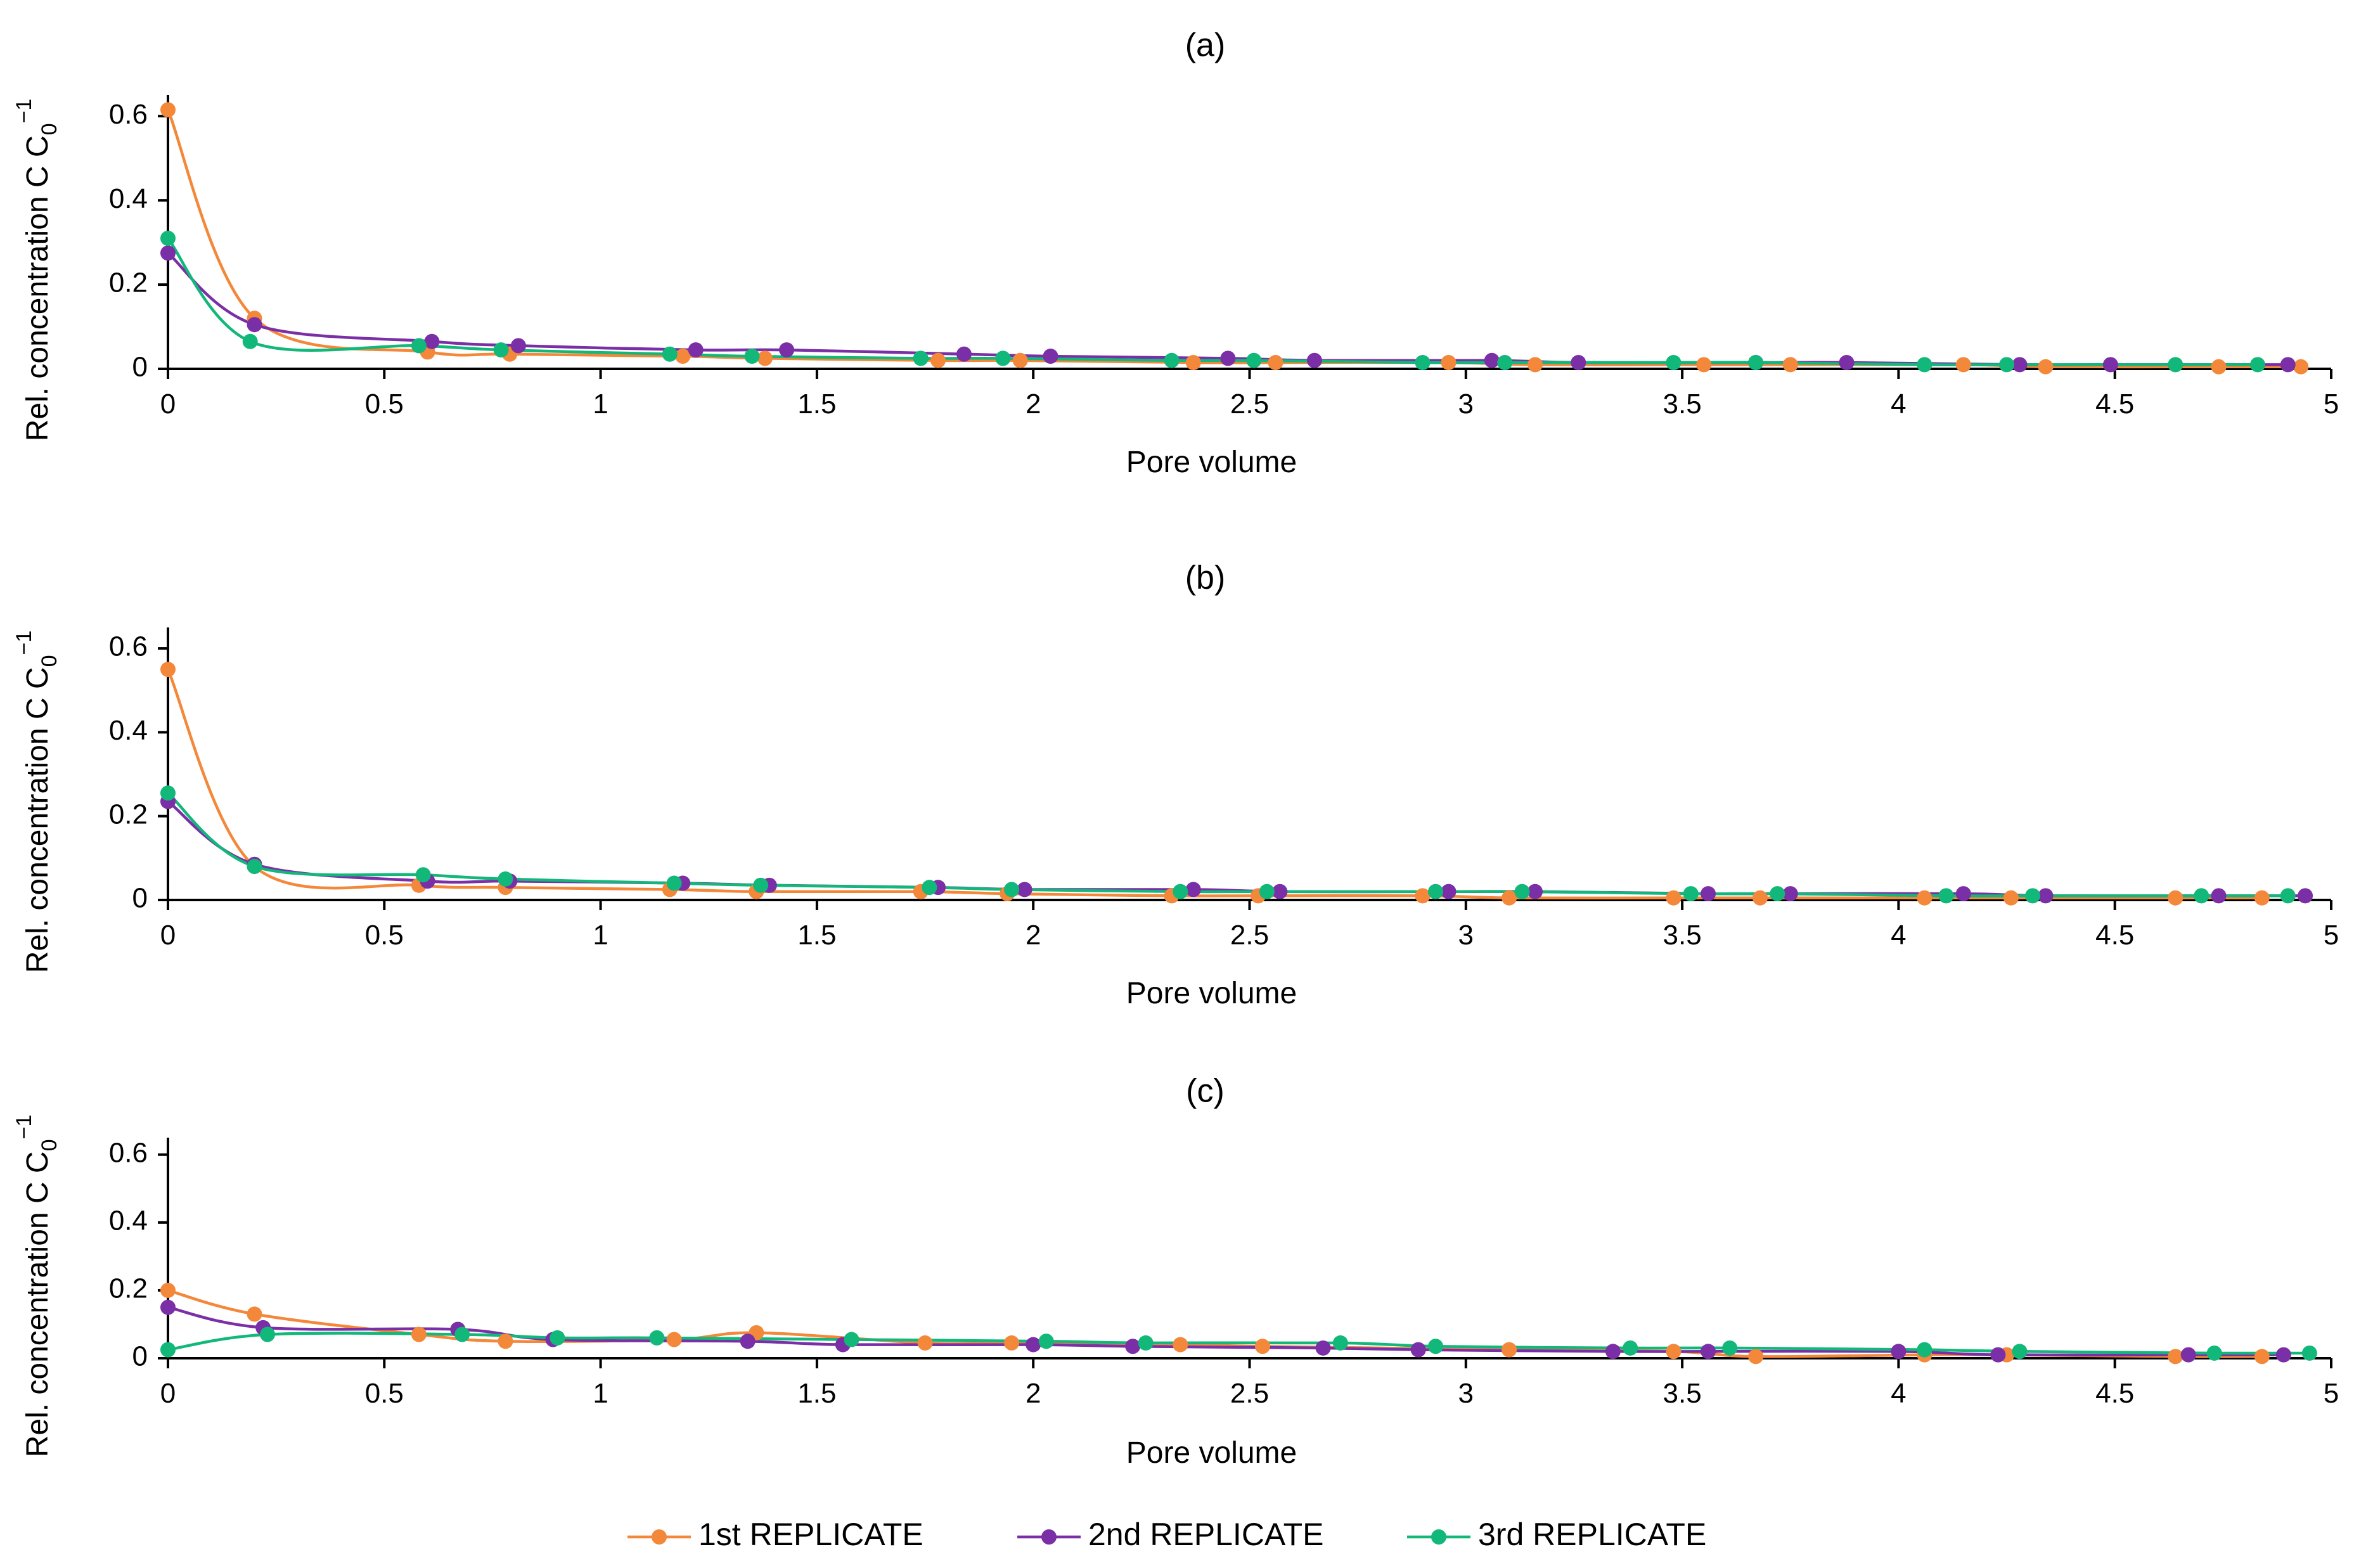 The height and width of the screenshot is (1568, 2354). What do you see at coordinates (1205, 1535) in the screenshot?
I see `legend-label: 2nd REPLICATE` at bounding box center [1205, 1535].